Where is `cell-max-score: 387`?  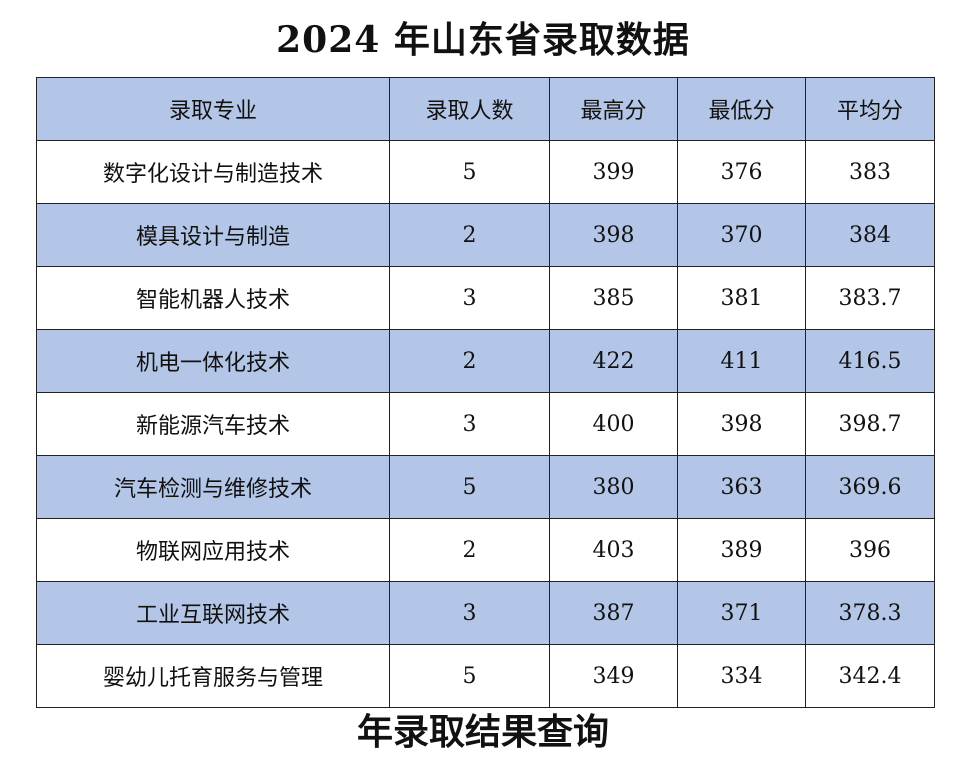 cell-max-score: 387 is located at coordinates (613, 613).